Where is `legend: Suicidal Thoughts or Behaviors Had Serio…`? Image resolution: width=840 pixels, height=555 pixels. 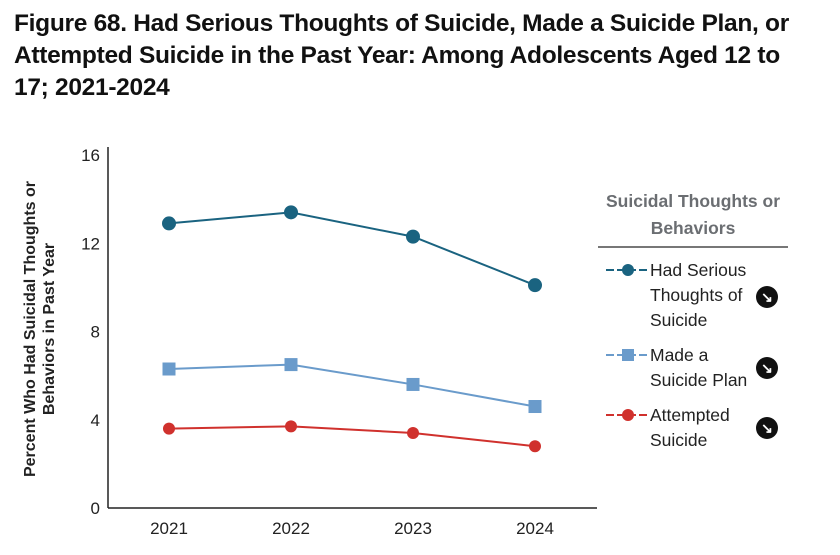
legend: Suicidal Thoughts or Behaviors Had Serio… is located at coordinates (693, 320).